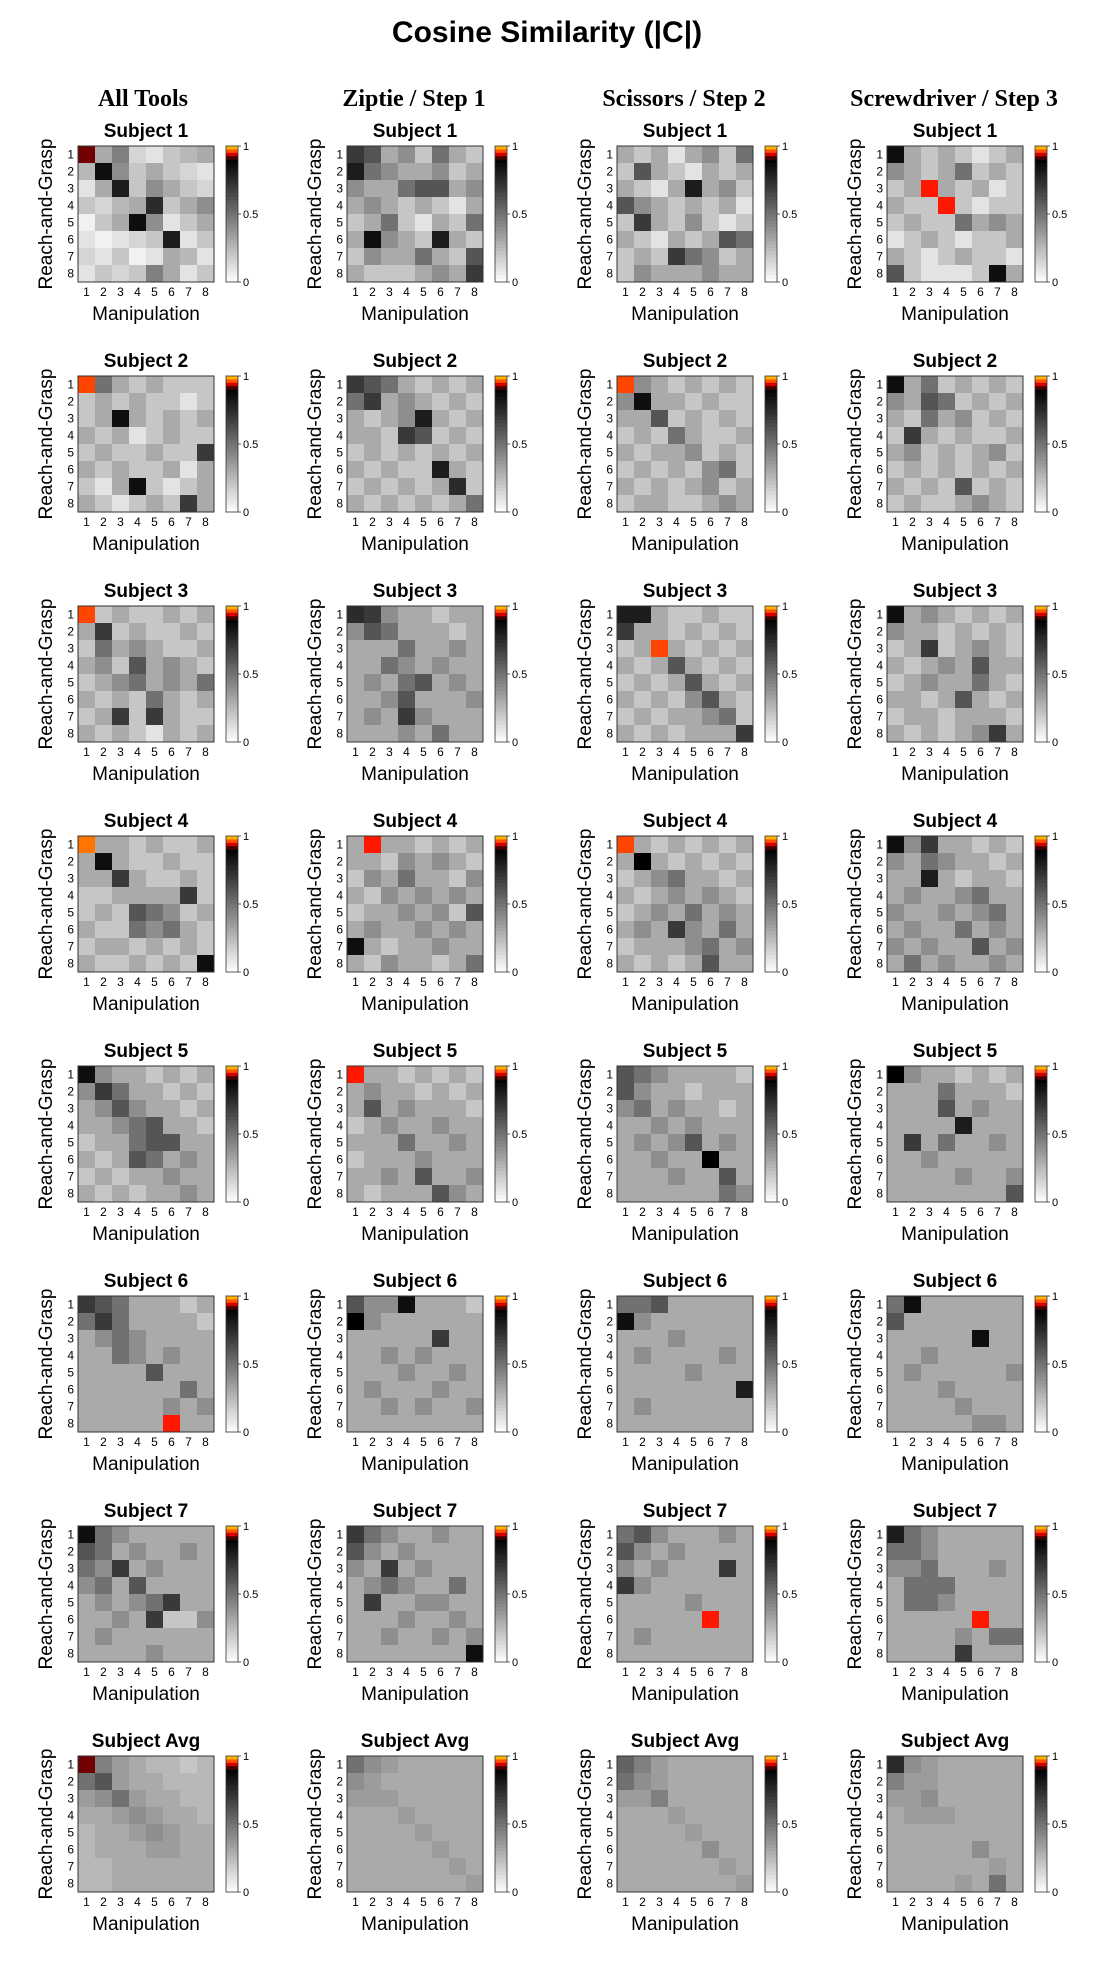 This screenshot has height=1985, width=1094. Describe the element at coordinates (415, 1511) in the screenshot. I see `panel-title: Subject 7` at that location.